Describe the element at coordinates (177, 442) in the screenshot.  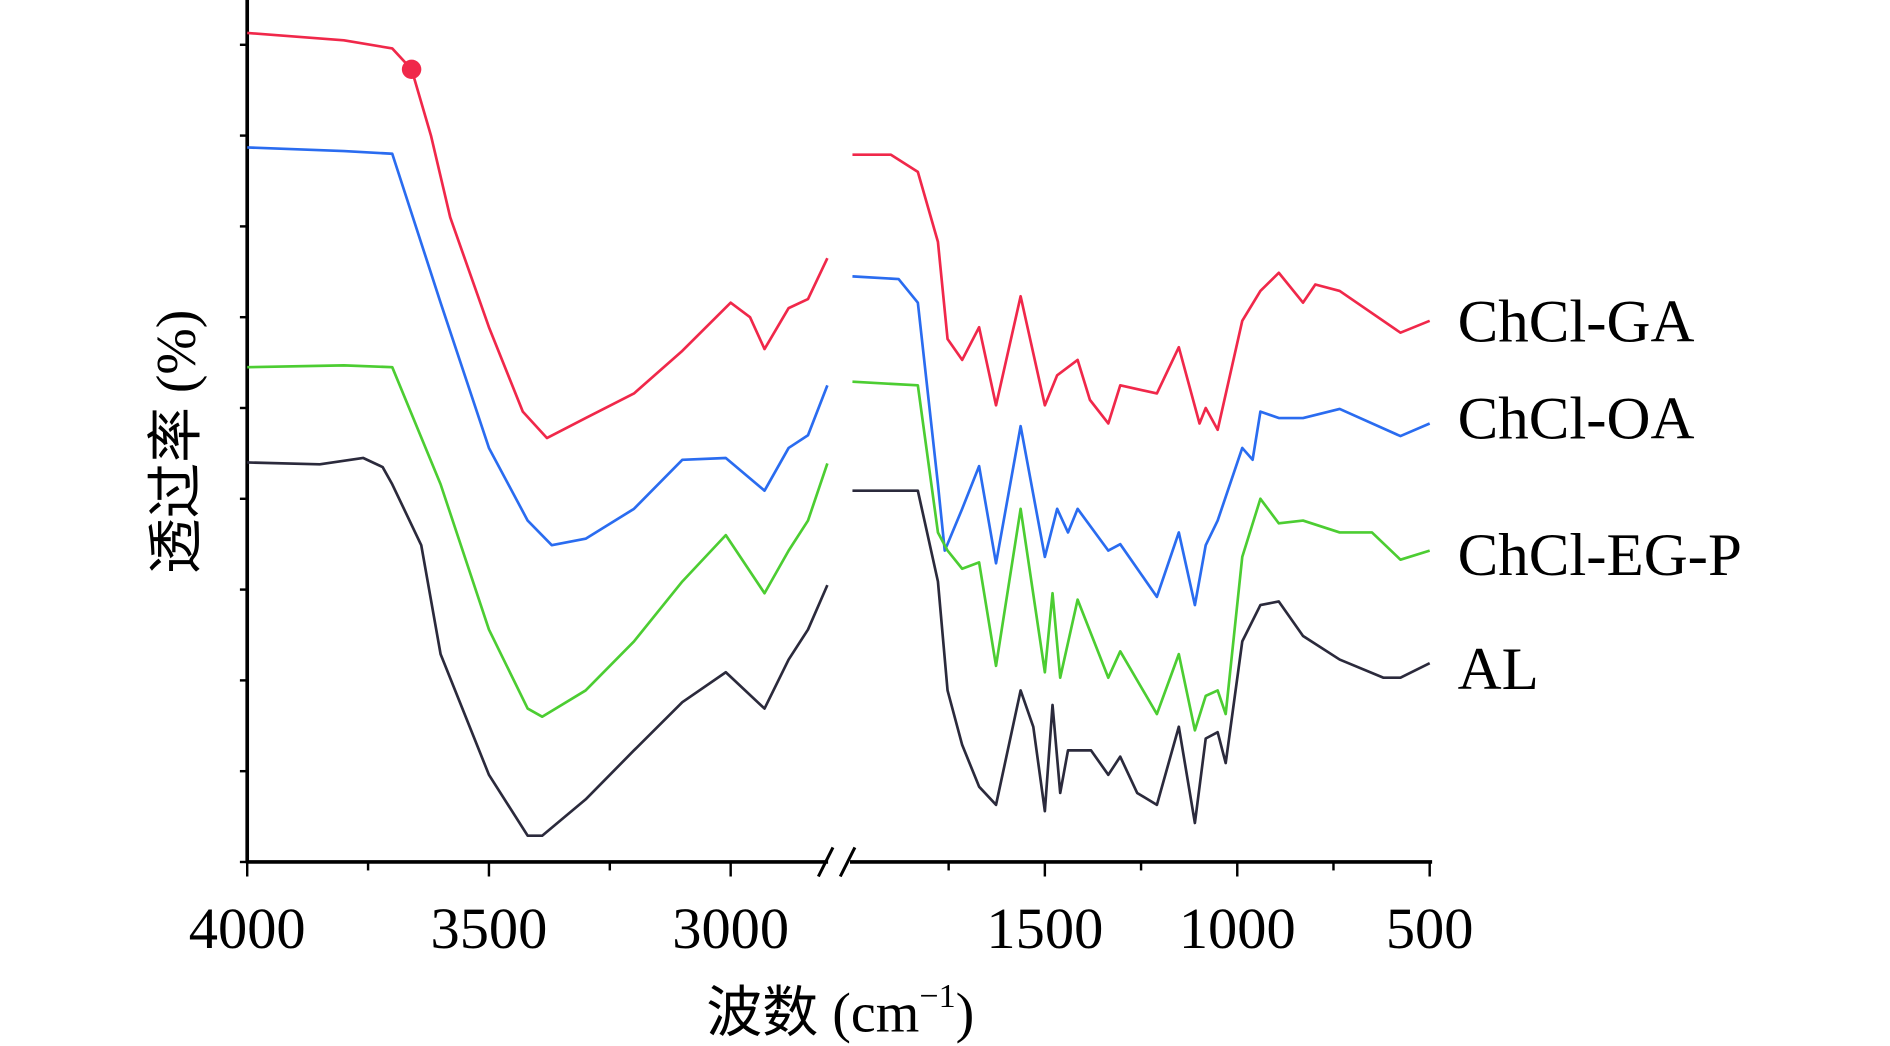
I see `y-axis-label: 透过率 (%)` at that location.